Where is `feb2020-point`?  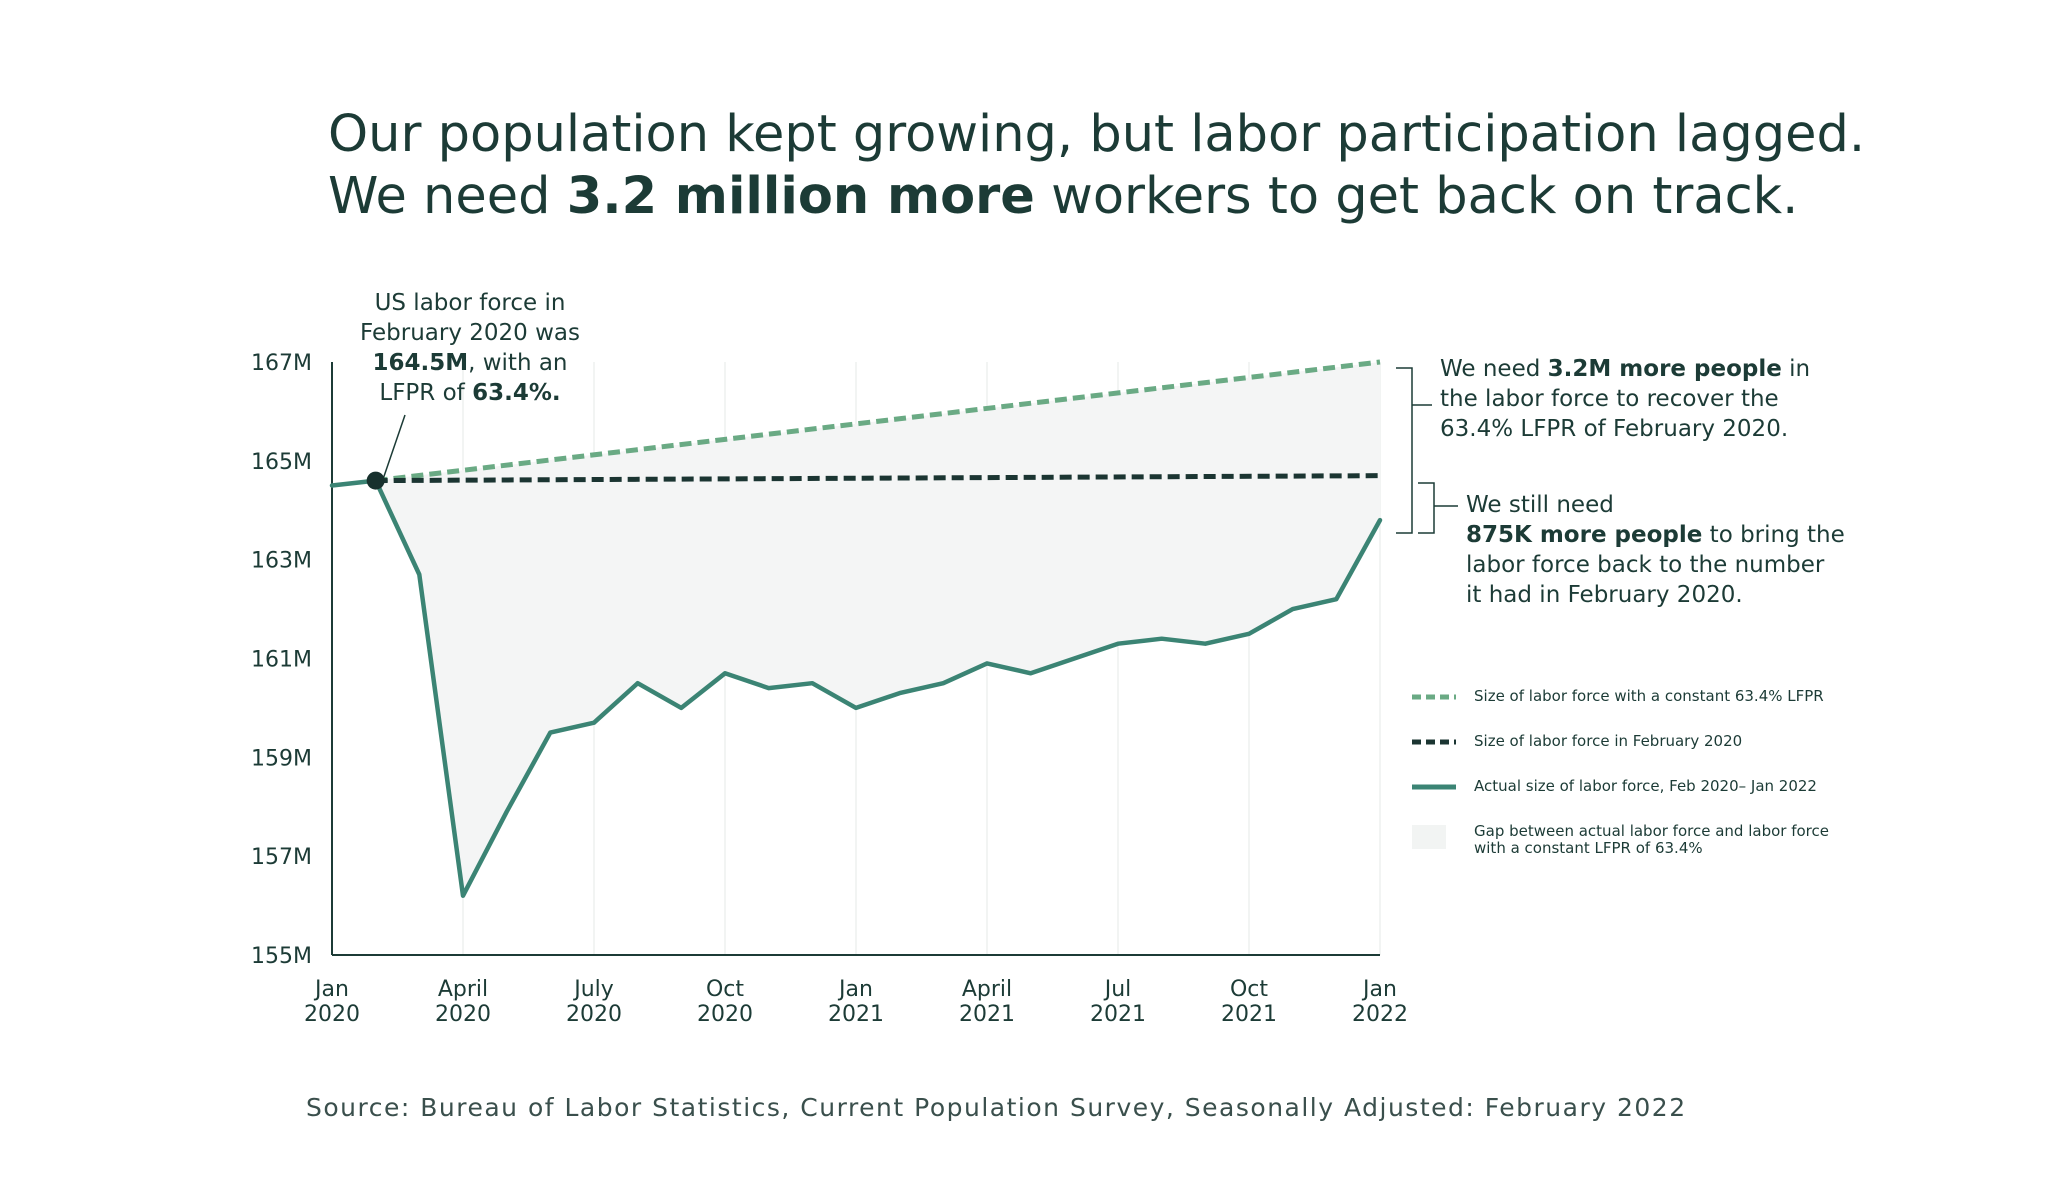
feb2020-point is located at coordinates (375, 480).